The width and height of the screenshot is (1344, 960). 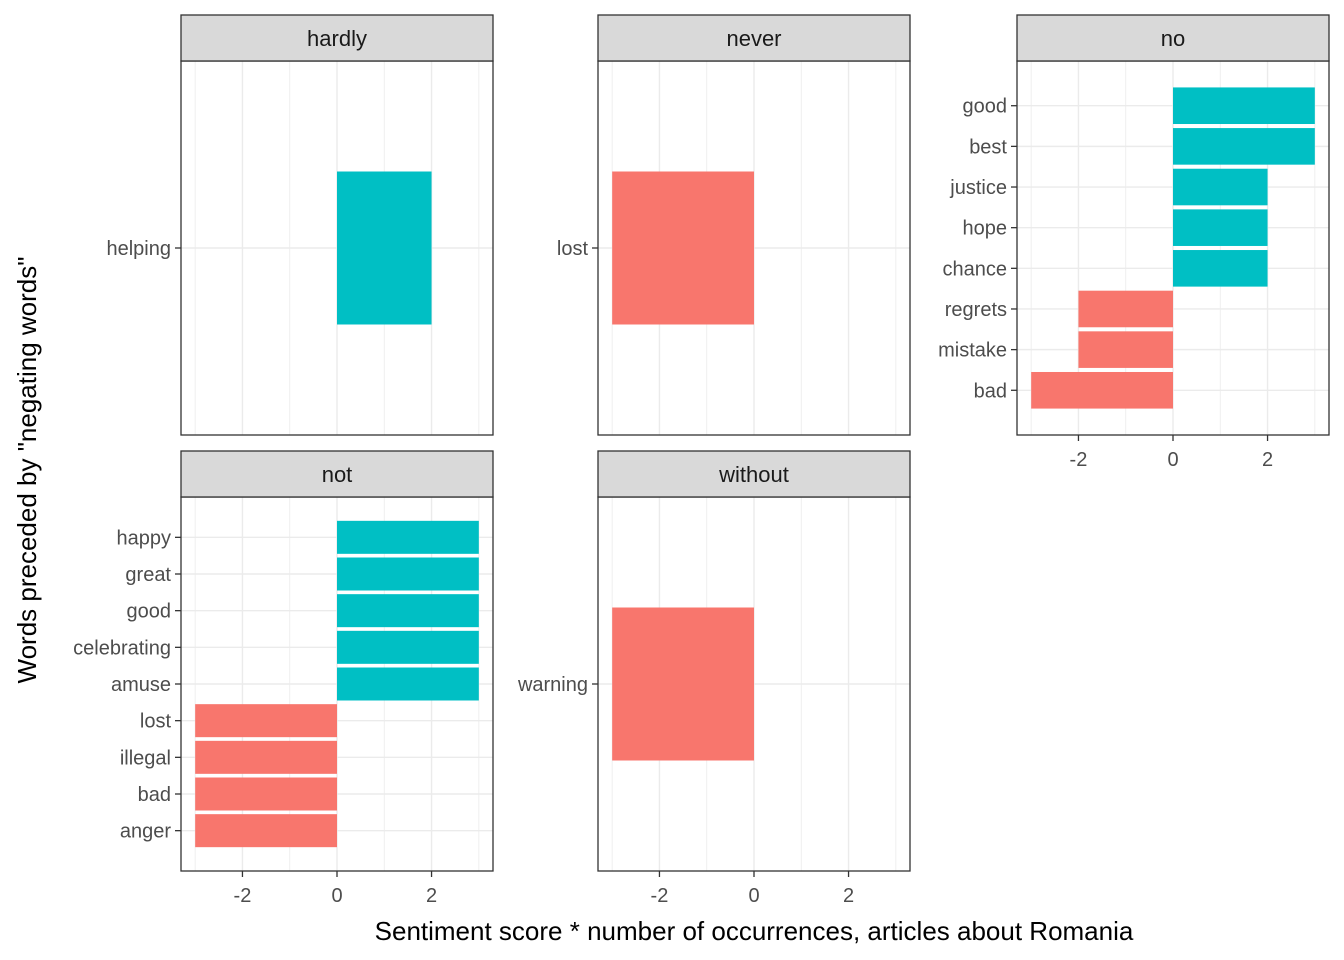 I want to click on bar-no-hope, so click(x=1220, y=227).